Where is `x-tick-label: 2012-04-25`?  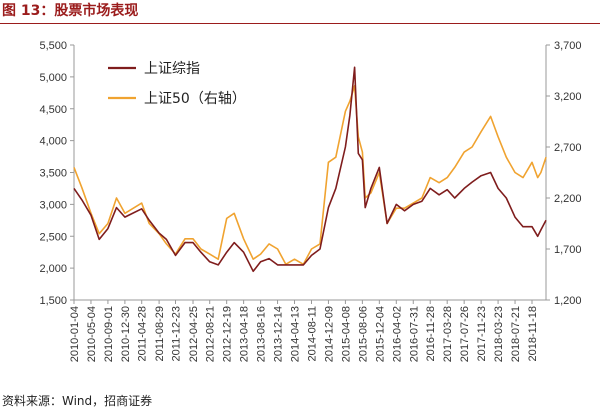
x-tick-label: 2012-04-25 is located at coordinates (194, 334).